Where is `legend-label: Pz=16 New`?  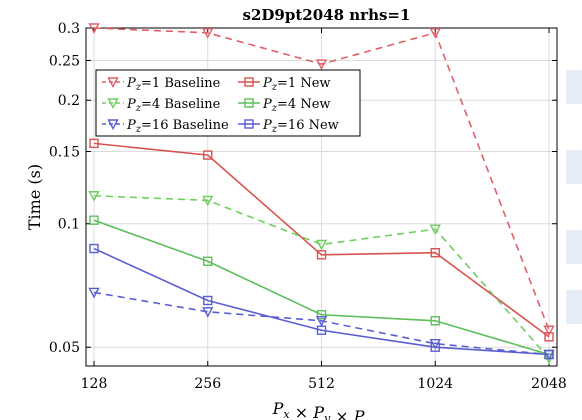 legend-label: Pz=16 New is located at coordinates (300, 126).